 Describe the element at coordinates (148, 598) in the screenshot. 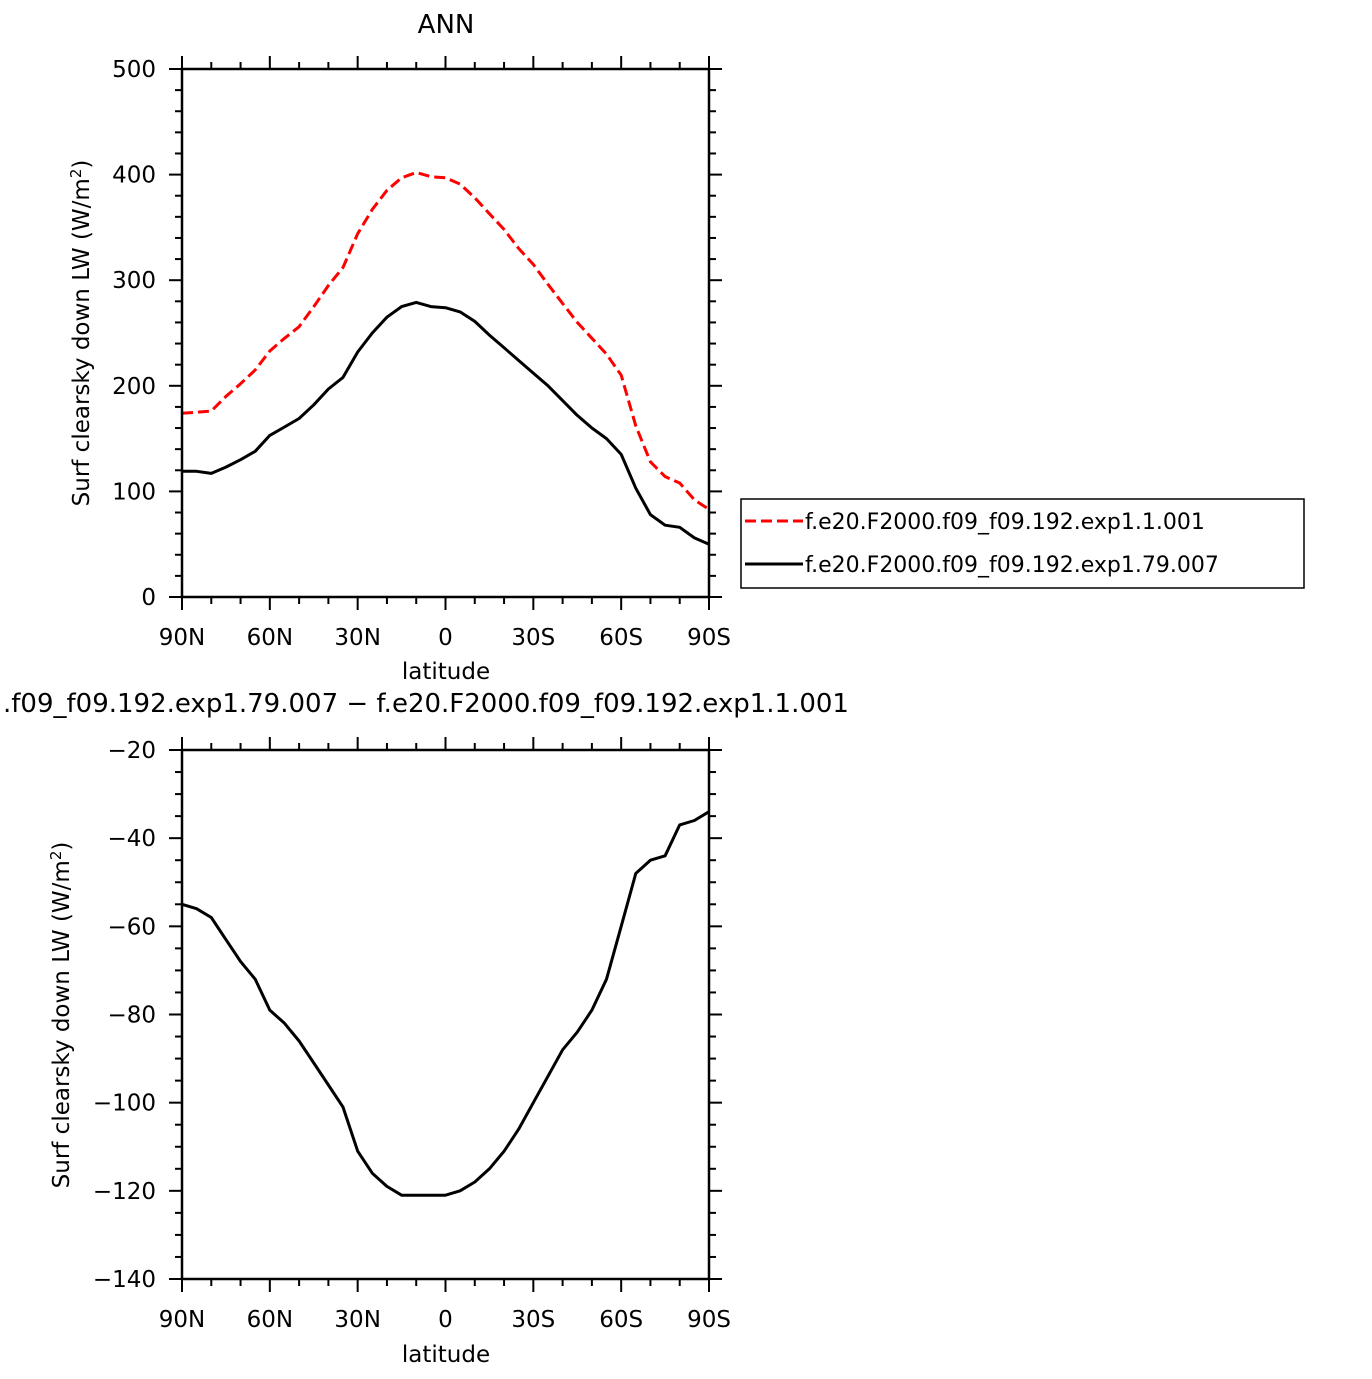

I see `top-y-tick-label: 0` at that location.